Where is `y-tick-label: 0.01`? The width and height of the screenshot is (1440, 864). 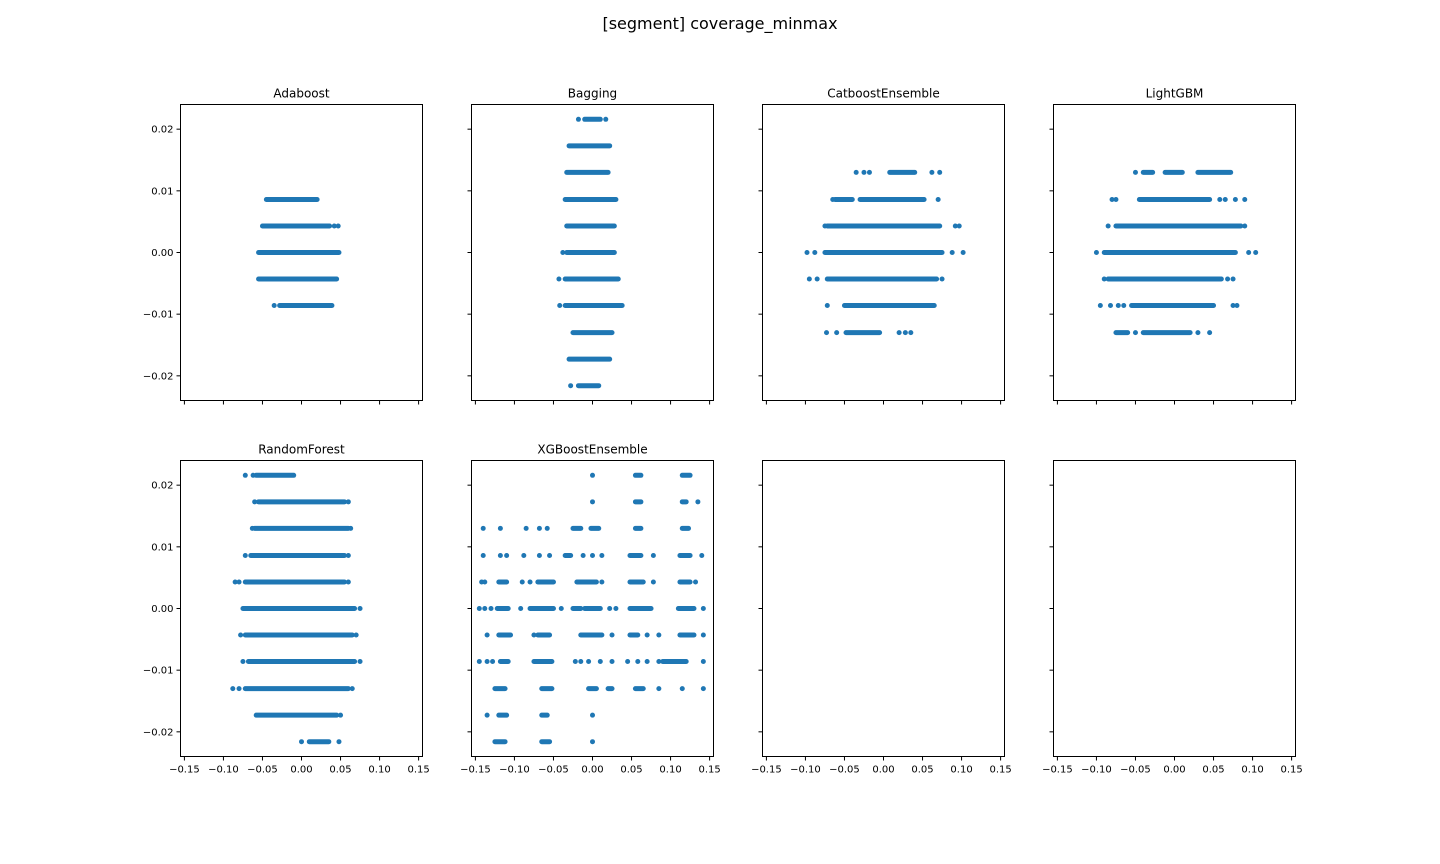 y-tick-label: 0.01 is located at coordinates (162, 547).